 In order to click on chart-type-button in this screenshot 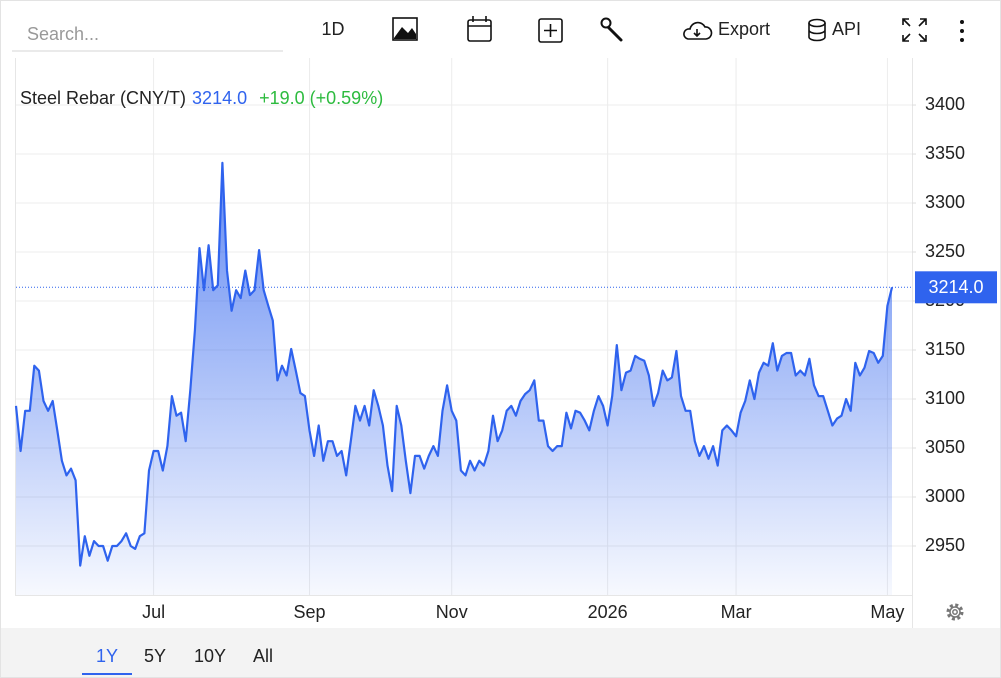, I will do `click(405, 29)`.